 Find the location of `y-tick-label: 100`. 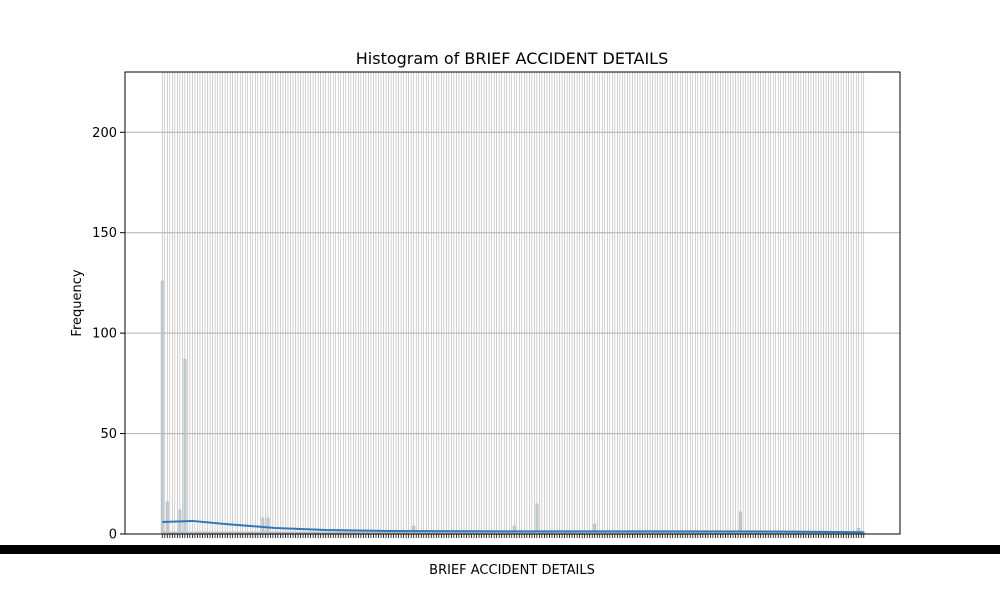

y-tick-label: 100 is located at coordinates (104, 334).